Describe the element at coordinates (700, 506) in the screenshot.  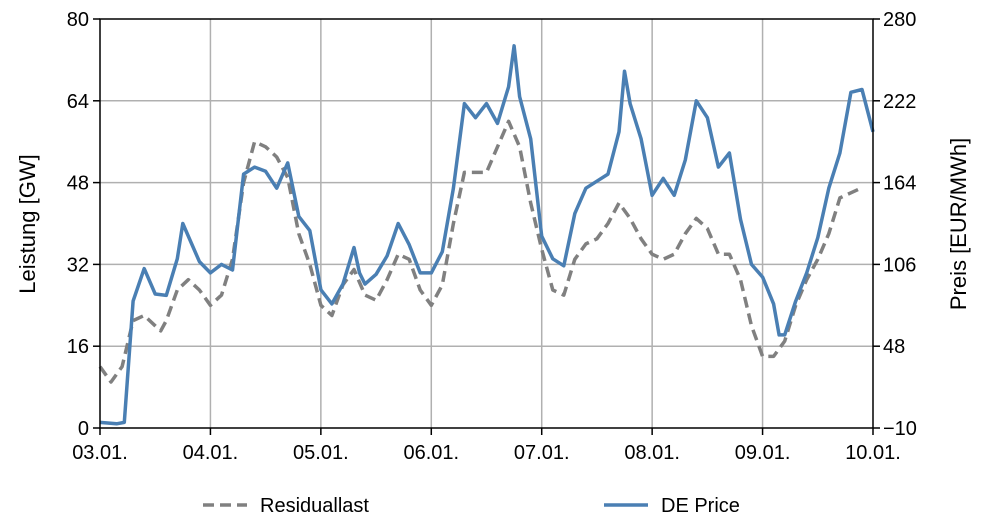
I see `legend-label-de-price: DE Price` at that location.